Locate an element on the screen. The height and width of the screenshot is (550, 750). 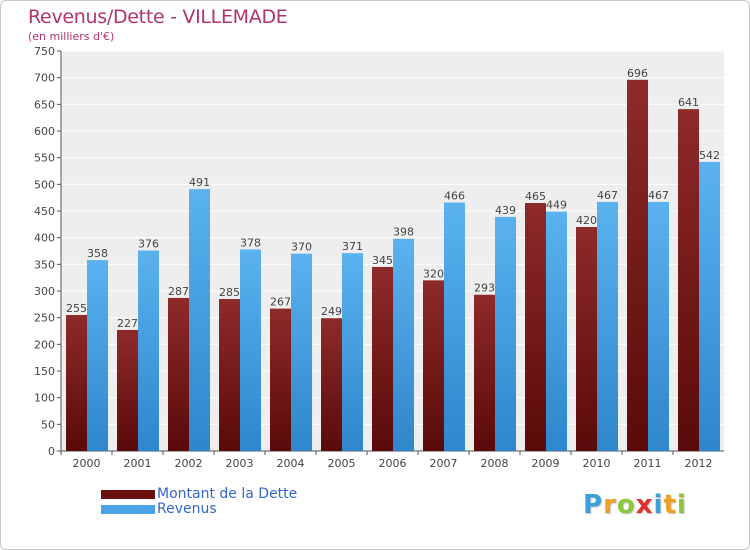
x-tick-label-2002: 2002 is located at coordinates (189, 463).